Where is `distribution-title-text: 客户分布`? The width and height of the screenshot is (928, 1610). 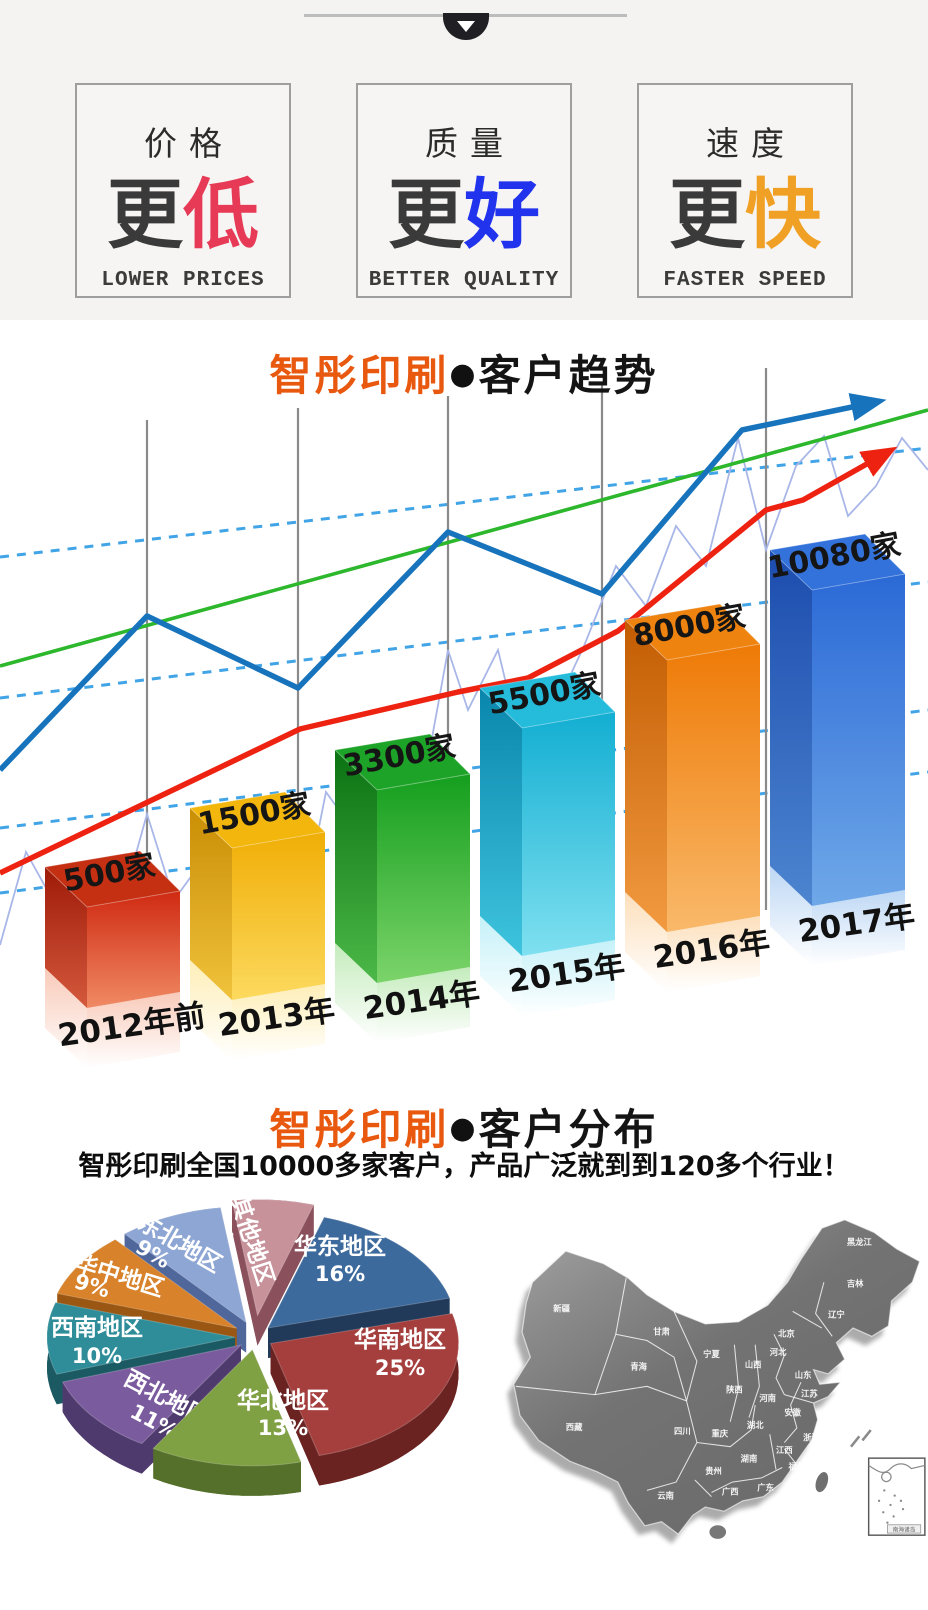
distribution-title-text: 客户分布 is located at coordinates (568, 1129).